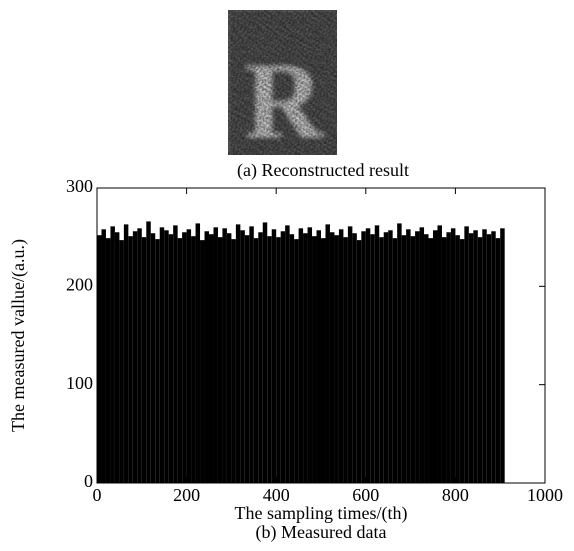 The image size is (574, 551). What do you see at coordinates (321, 532) in the screenshot?
I see `caption-b: (b) Measured data` at bounding box center [321, 532].